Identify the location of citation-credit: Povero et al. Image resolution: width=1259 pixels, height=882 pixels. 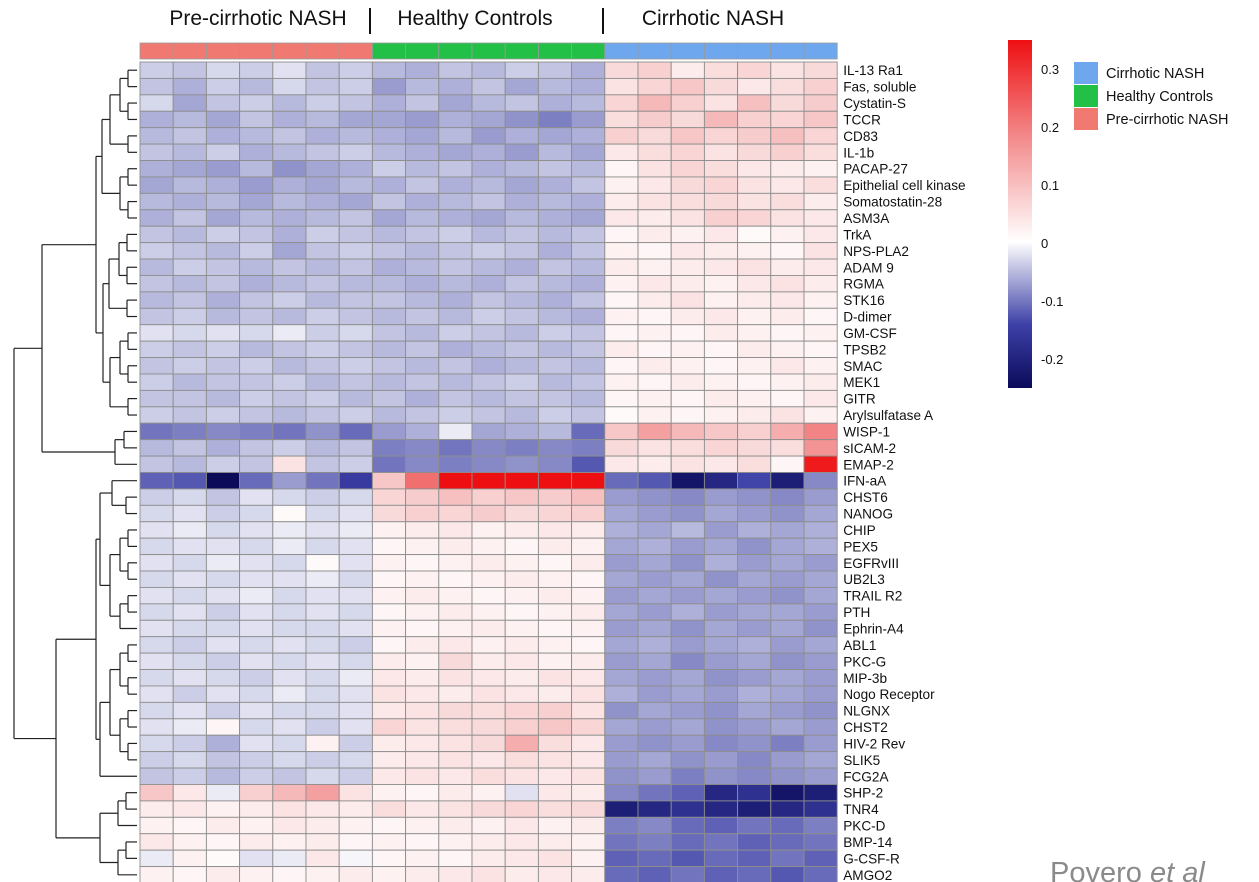
(1128, 869).